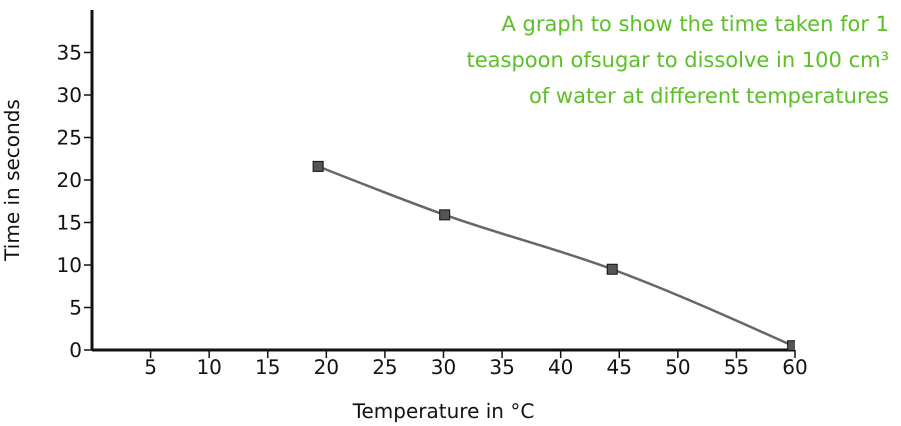  I want to click on y-tick-label: 0, so click(75, 350).